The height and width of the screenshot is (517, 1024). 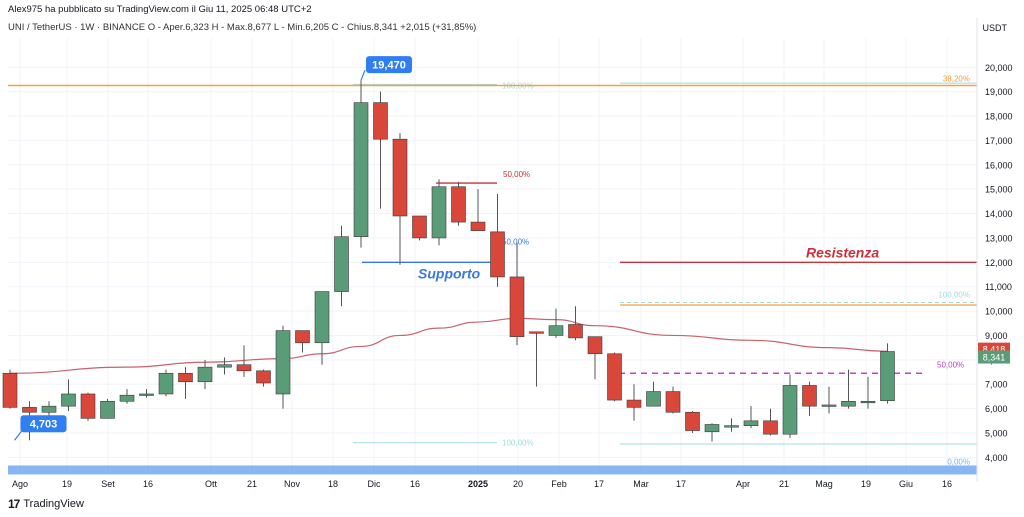 I want to click on x-tick-label: Giu, so click(x=906, y=484).